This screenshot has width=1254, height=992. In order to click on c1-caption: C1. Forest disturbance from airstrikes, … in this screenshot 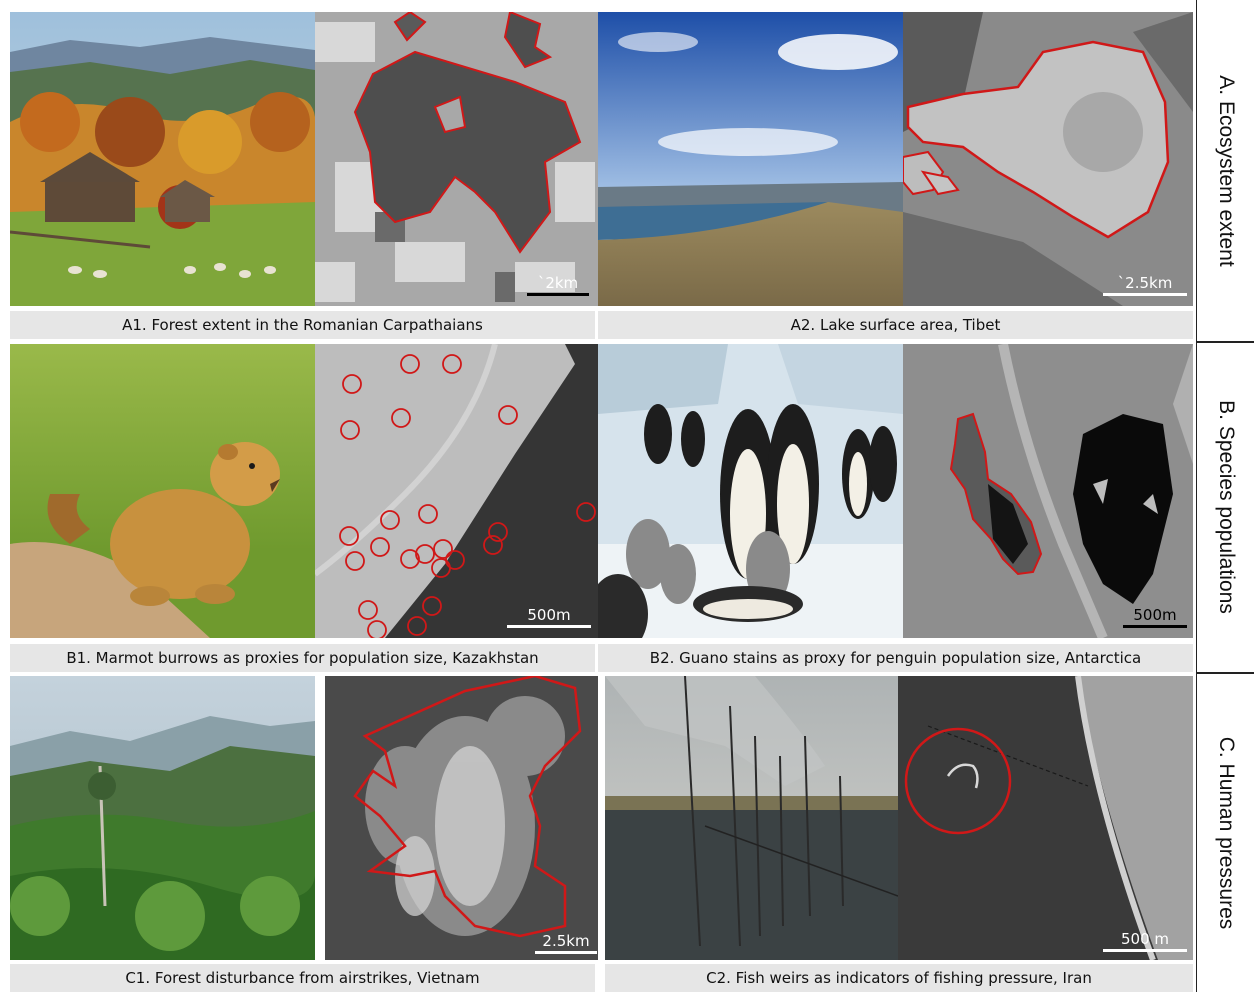, I will do `click(302, 978)`.